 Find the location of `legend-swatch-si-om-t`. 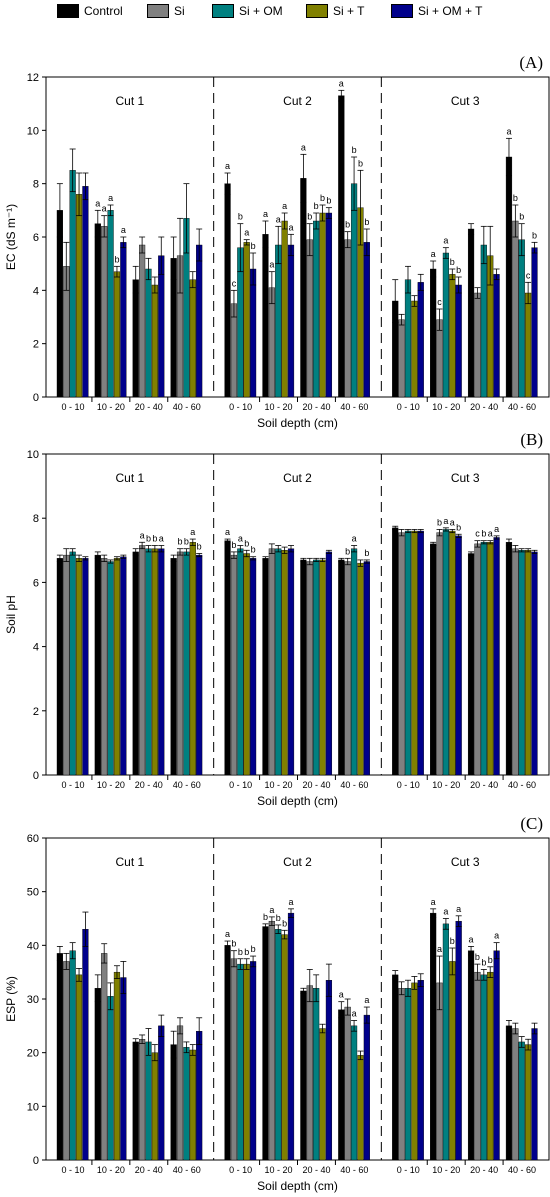

legend-swatch-si-om-t is located at coordinates (402, 11).